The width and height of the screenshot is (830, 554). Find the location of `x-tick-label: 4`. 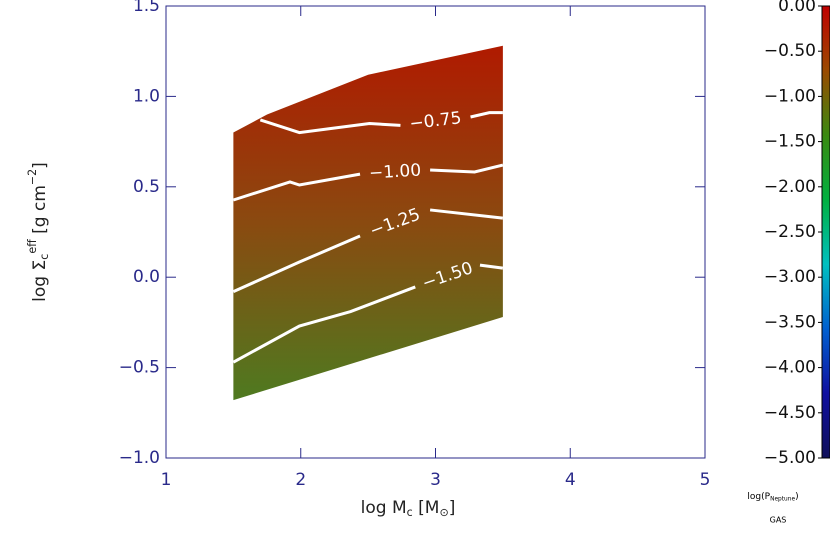

x-tick-label: 4 is located at coordinates (570, 480).